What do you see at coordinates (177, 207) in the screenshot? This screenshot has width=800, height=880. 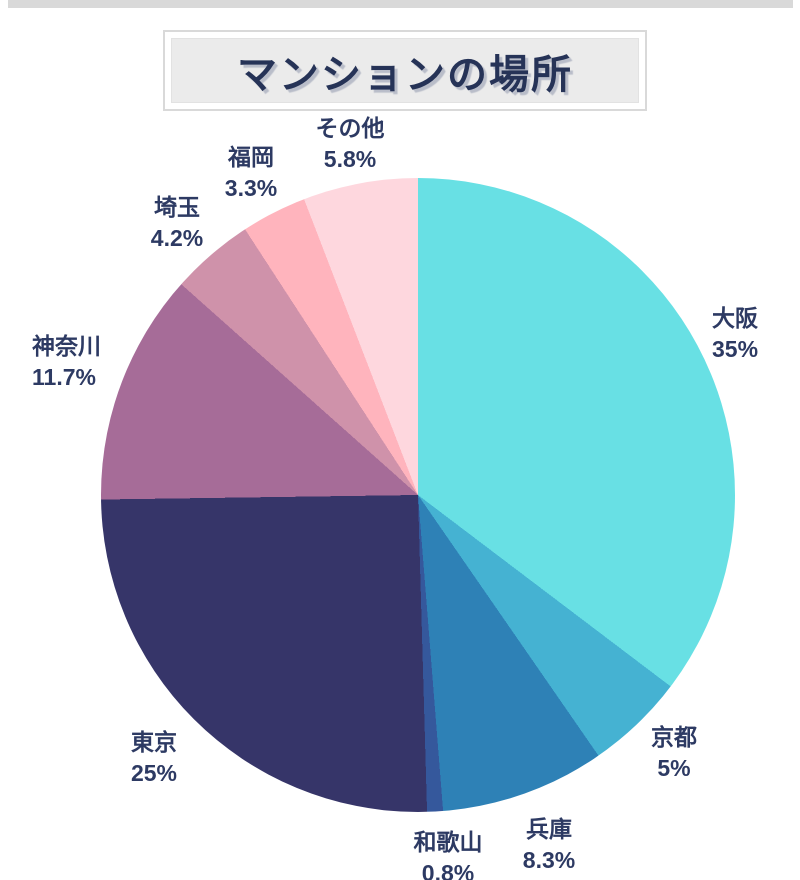 I see `slice-name: 埼玉` at bounding box center [177, 207].